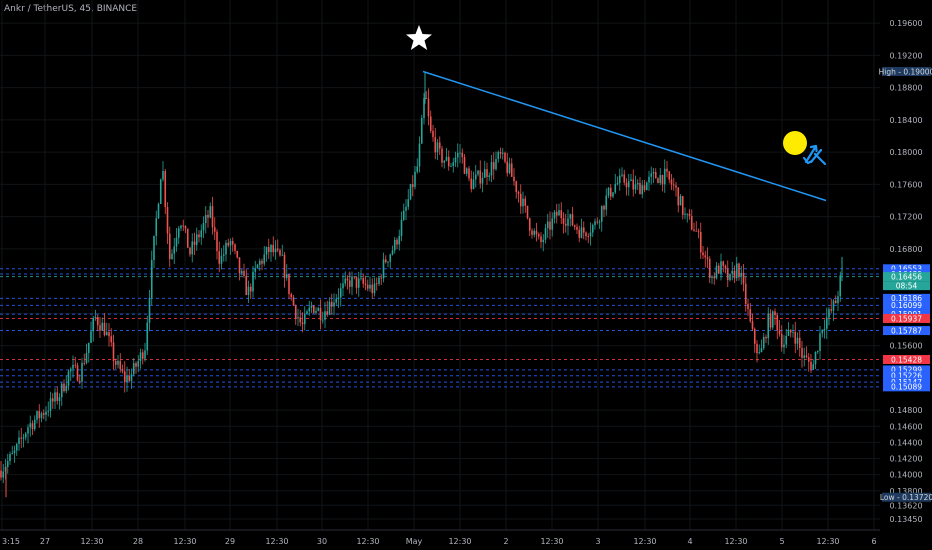 The width and height of the screenshot is (932, 550). I want to click on x-tick-label: 2, so click(505, 541).